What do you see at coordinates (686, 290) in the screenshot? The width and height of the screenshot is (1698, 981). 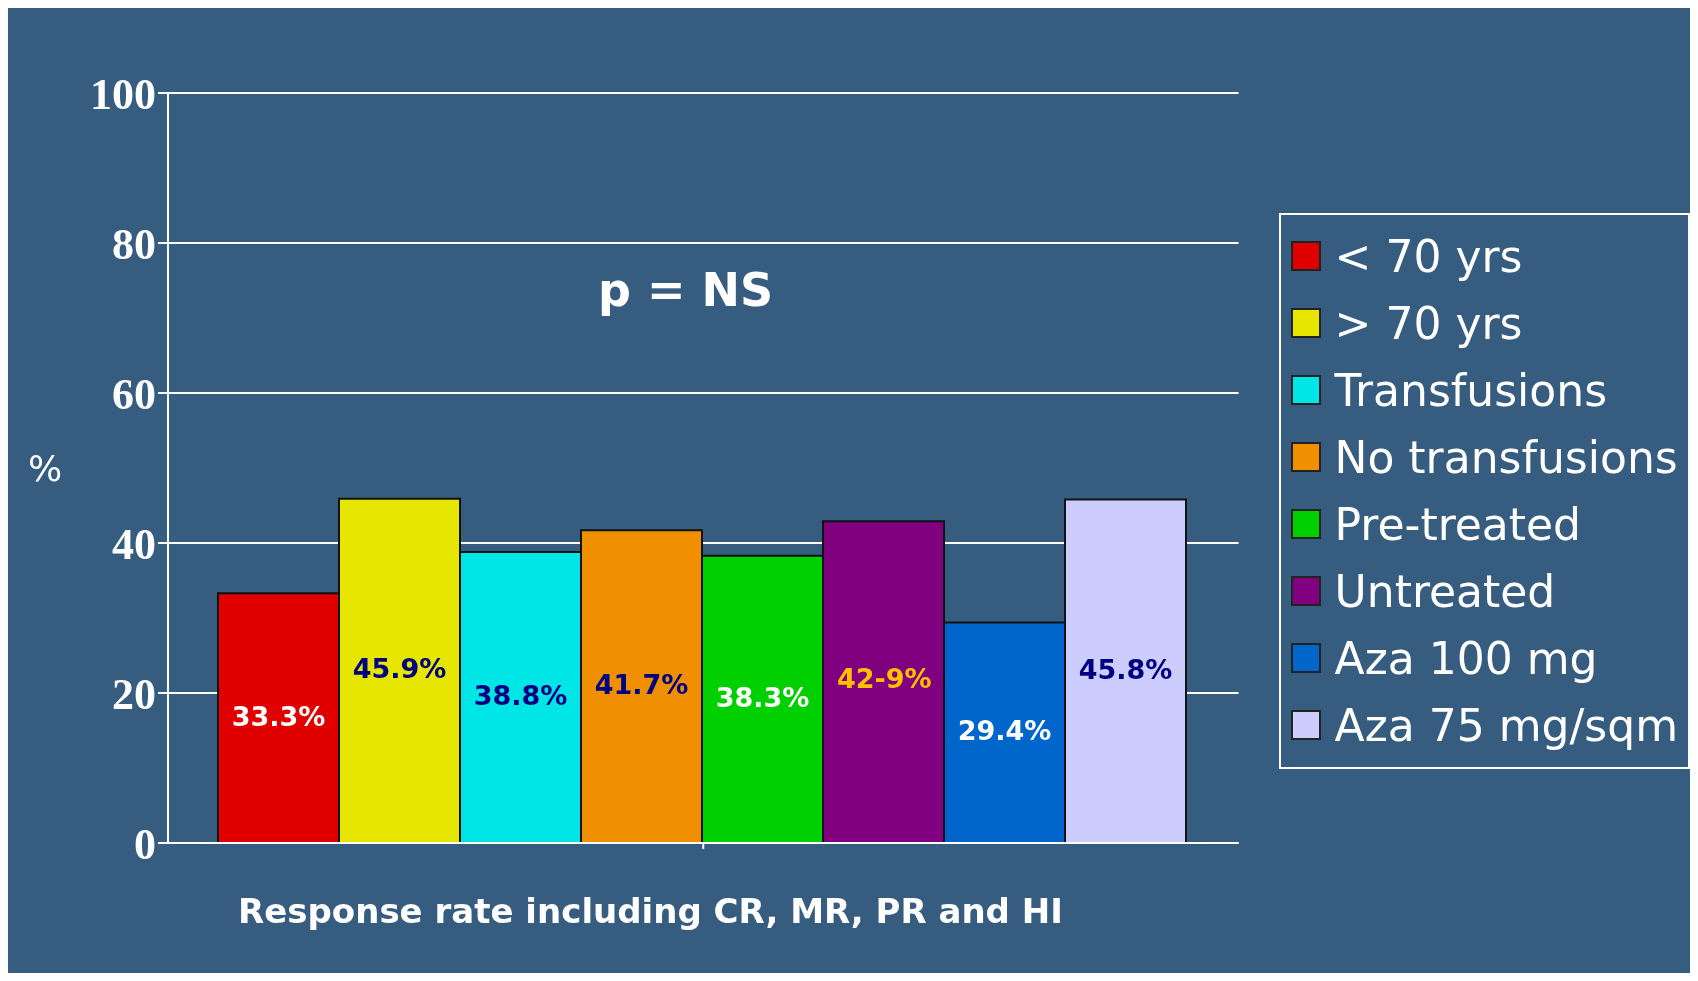 I see `annotation: p = NS` at bounding box center [686, 290].